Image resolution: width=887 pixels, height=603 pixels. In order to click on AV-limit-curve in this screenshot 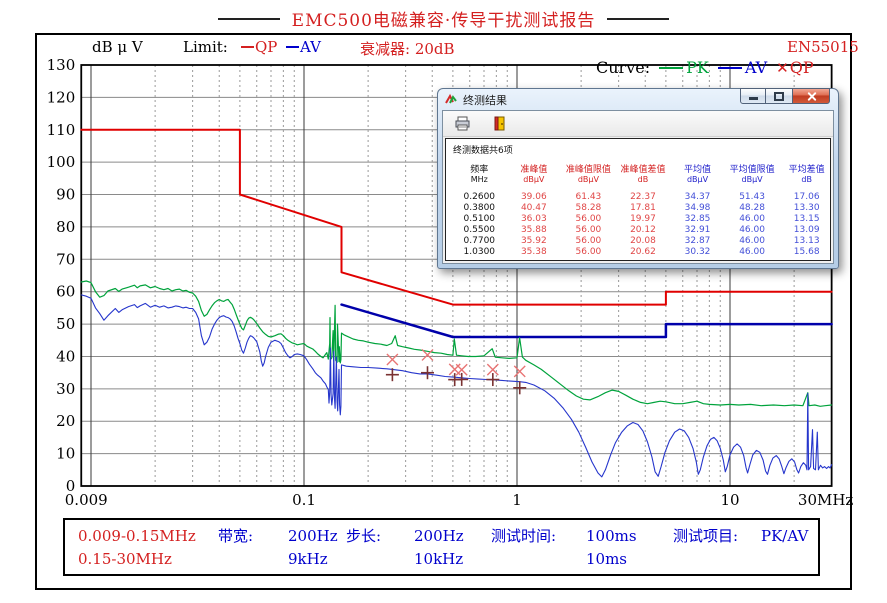, I will do `click(586, 321)`.